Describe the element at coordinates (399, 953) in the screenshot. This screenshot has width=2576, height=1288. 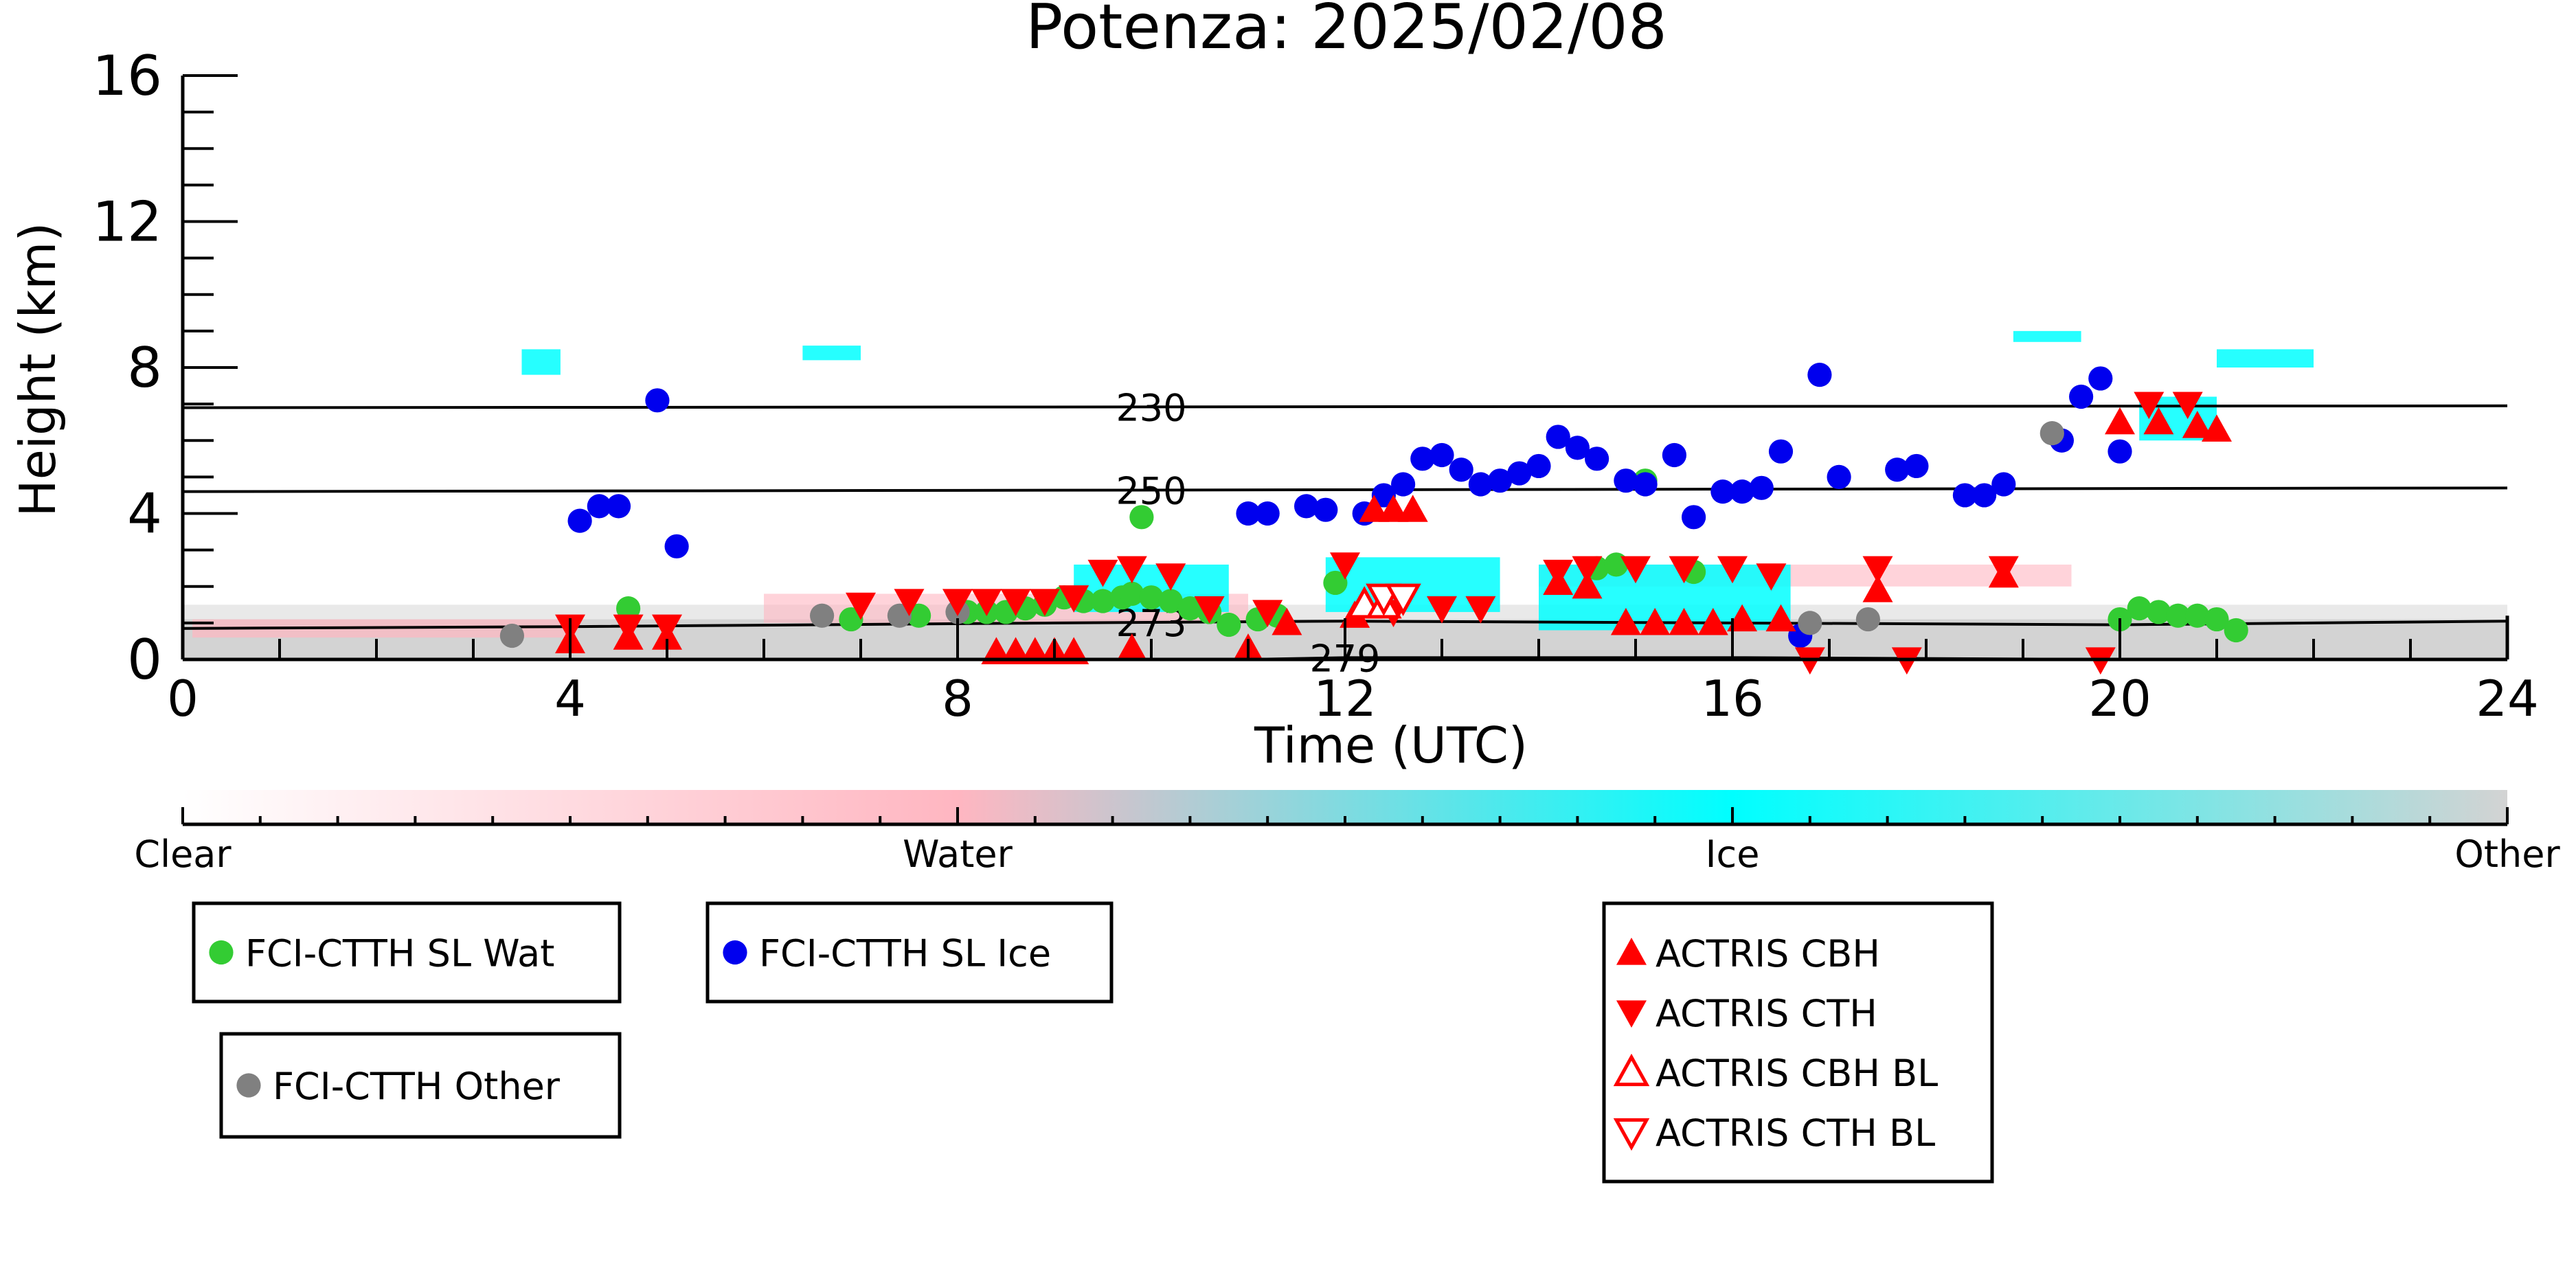
I see `legend-label: FCI-CTTH SL Wat` at that location.